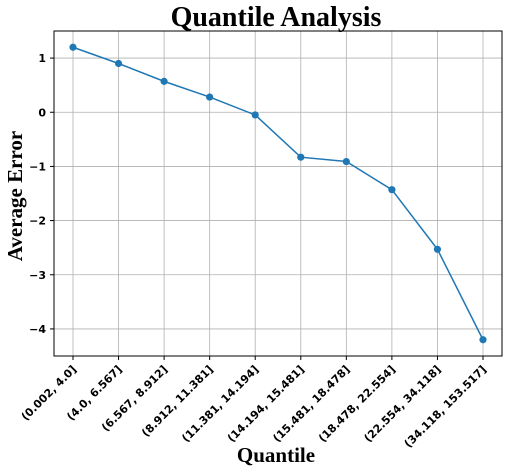 The image size is (525, 473). I want to click on x-tick-label: (11.381, 14.194], so click(220, 404).